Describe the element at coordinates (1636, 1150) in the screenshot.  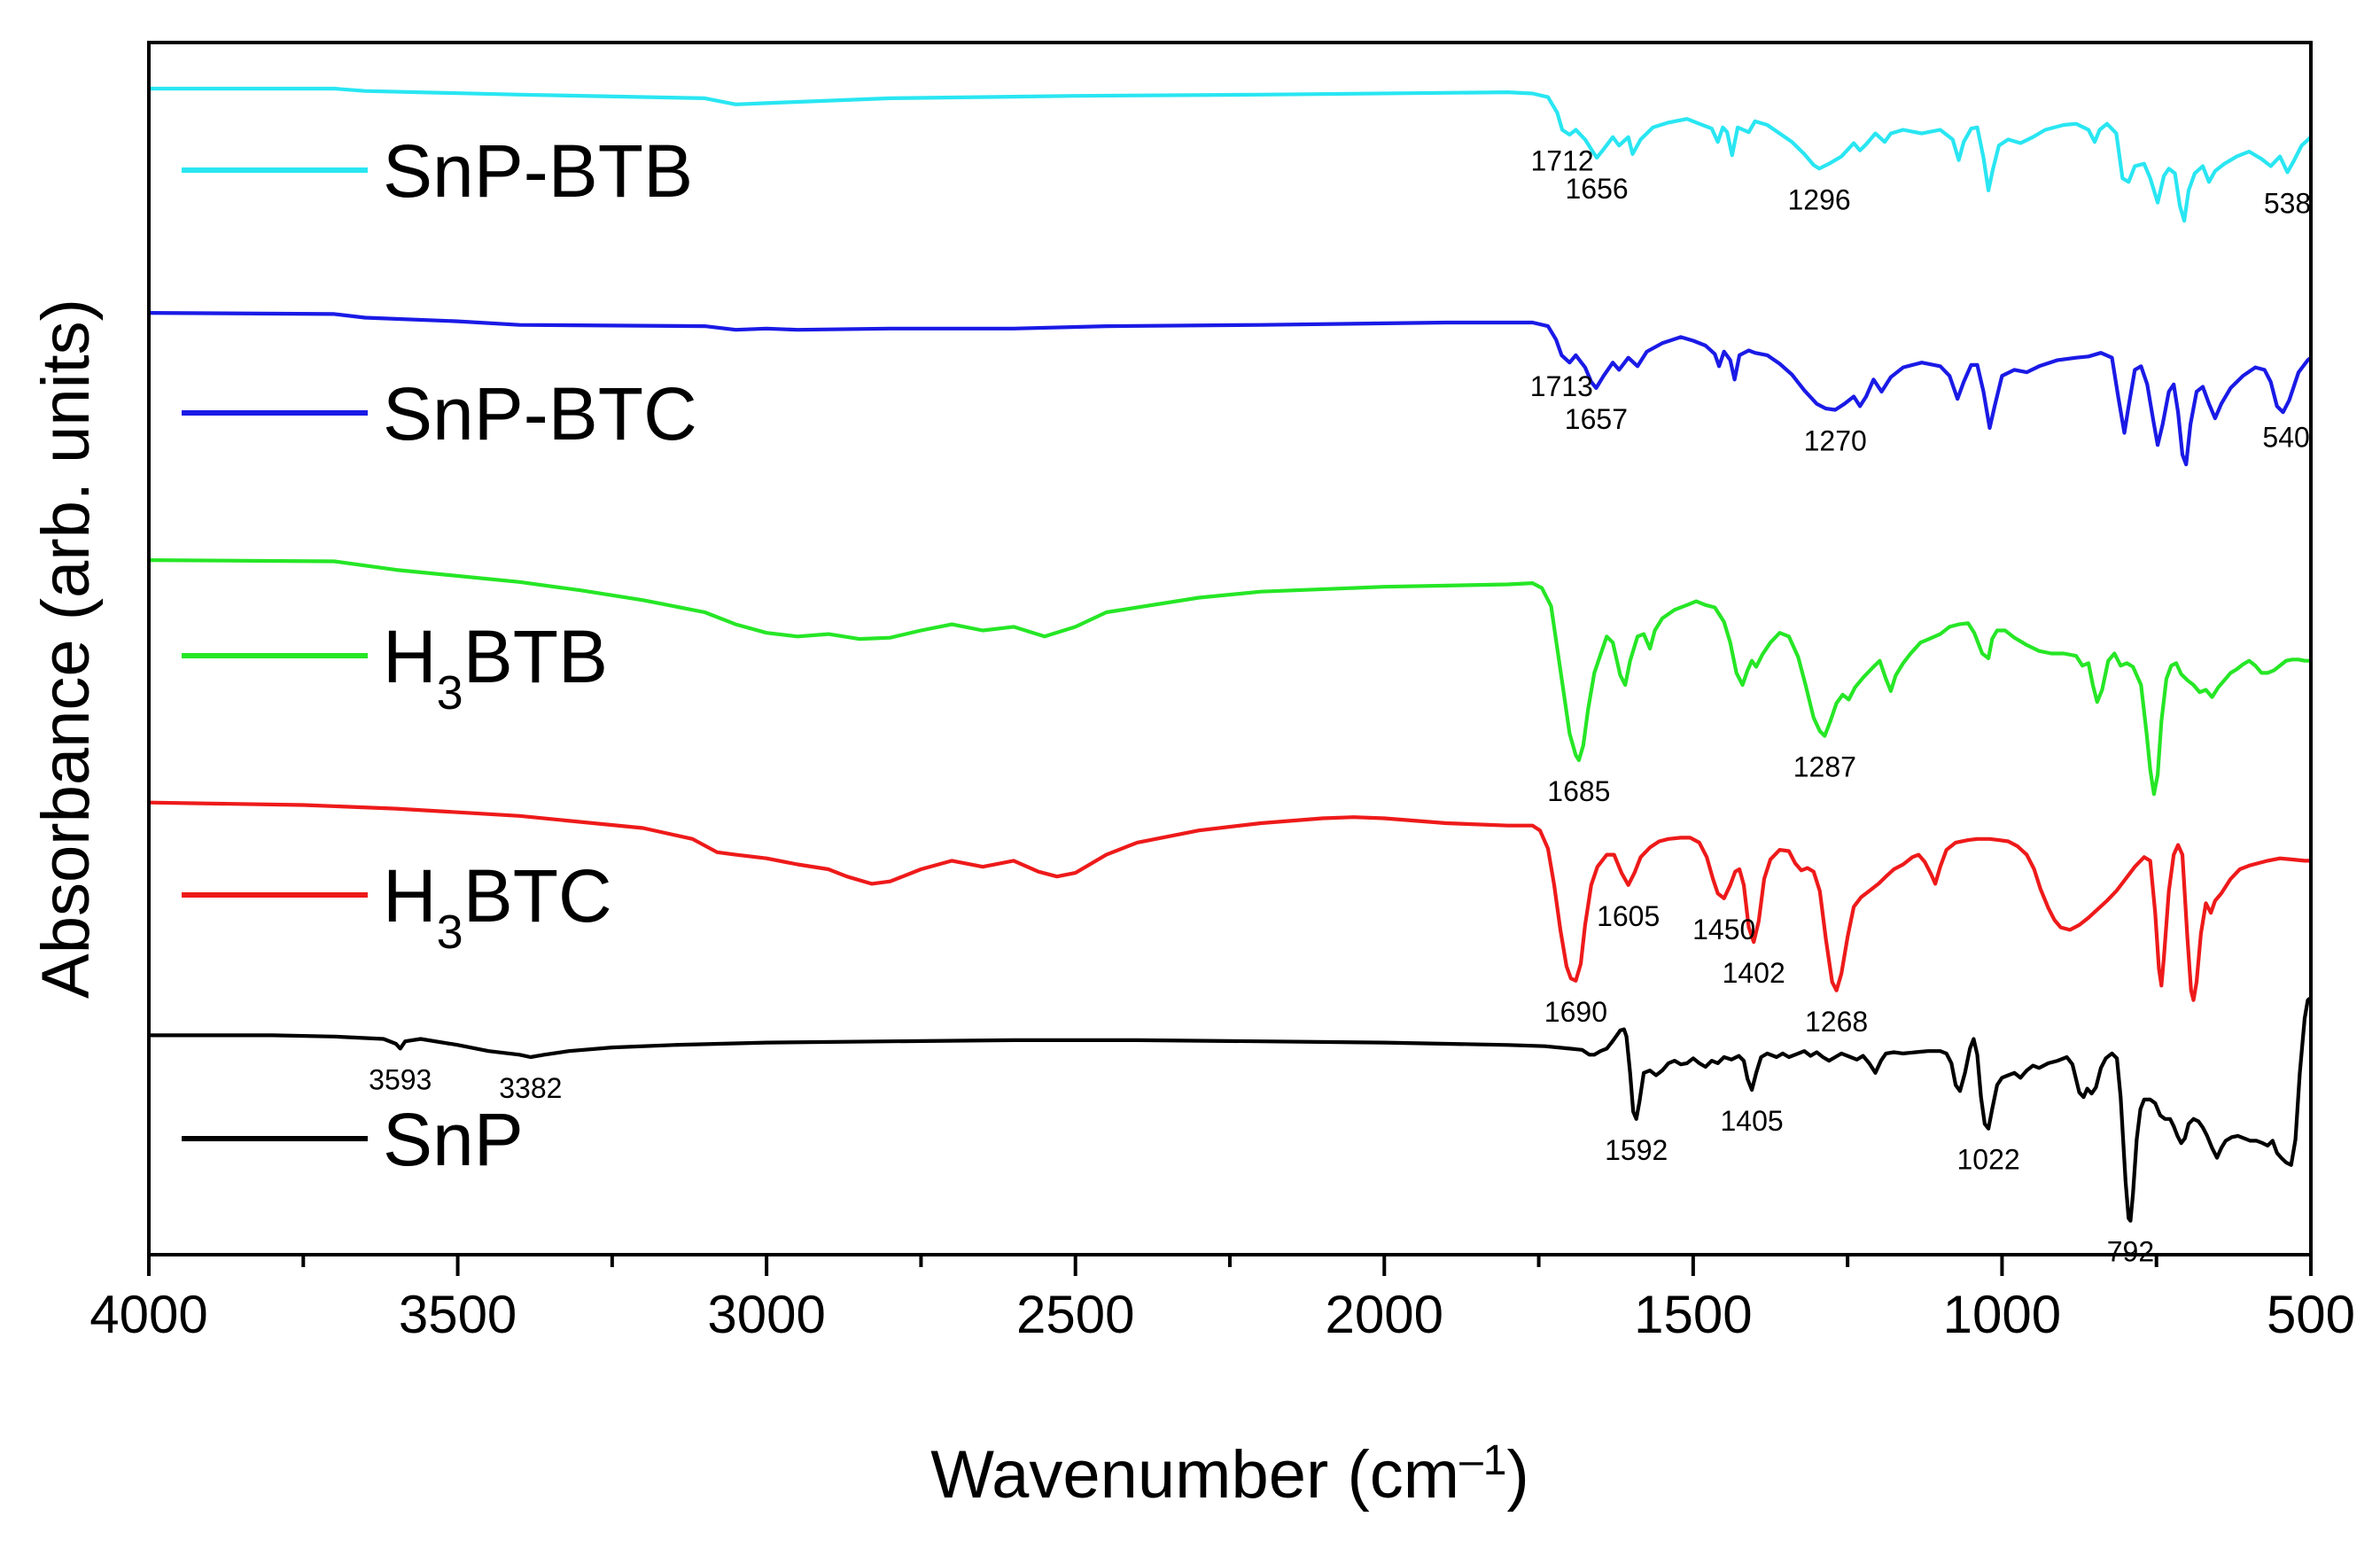
I see `peak-label: 1592` at that location.